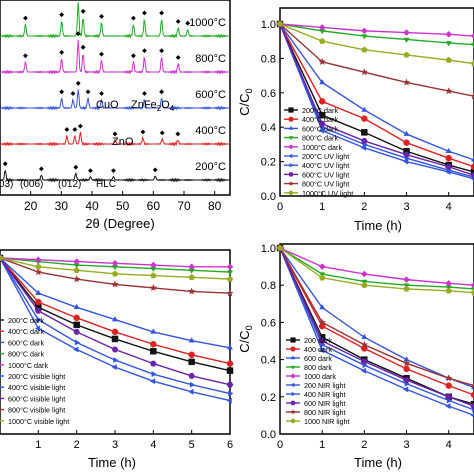  Describe the element at coordinates (316, 394) in the screenshot. I see `legend-entry-400-nir-light: 400 NIR light` at that location.